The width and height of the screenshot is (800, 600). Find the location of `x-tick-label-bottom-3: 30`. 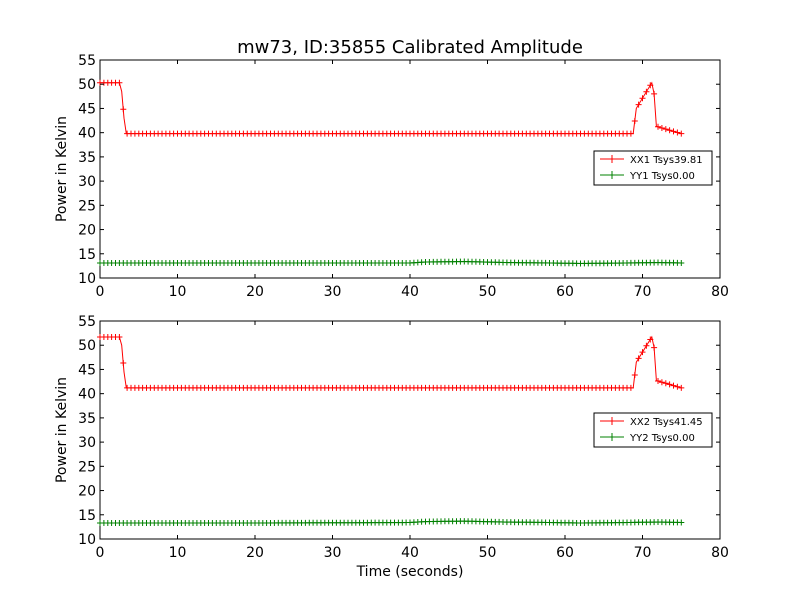

x-tick-label-bottom-3: 30 is located at coordinates (333, 553).